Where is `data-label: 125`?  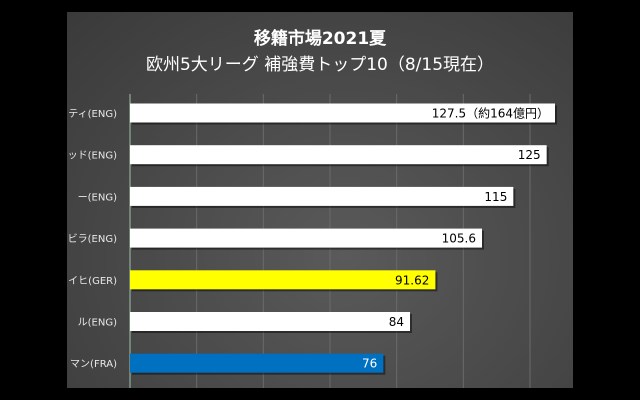 data-label: 125 is located at coordinates (529, 155).